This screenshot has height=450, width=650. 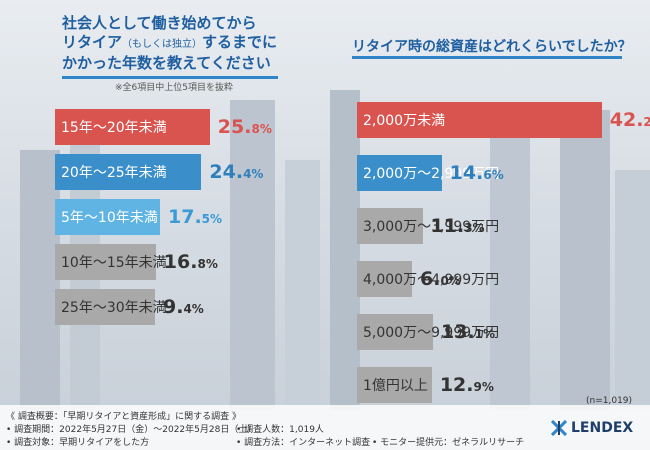 I want to click on lendex-logo-icon, so click(x=559, y=428).